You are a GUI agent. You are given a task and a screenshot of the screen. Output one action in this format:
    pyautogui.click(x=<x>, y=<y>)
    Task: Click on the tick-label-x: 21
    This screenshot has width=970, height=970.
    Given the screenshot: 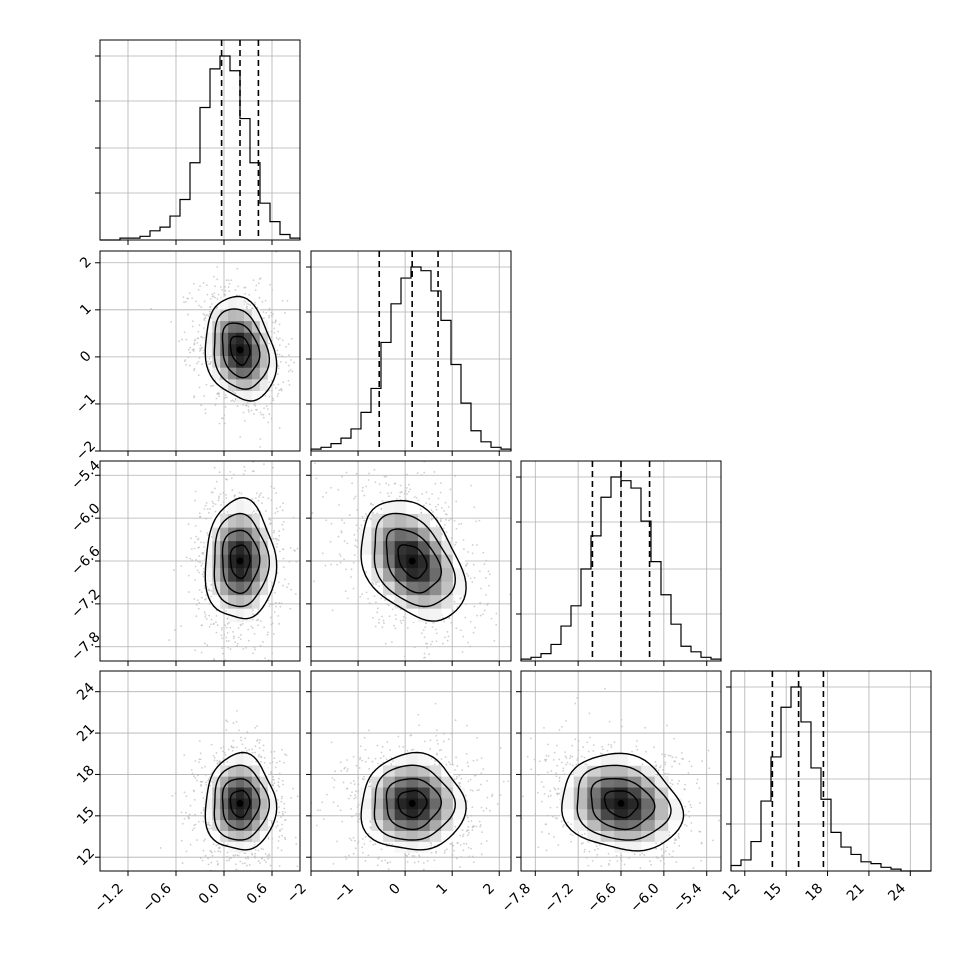 What is the action you would take?
    pyautogui.click(x=856, y=893)
    